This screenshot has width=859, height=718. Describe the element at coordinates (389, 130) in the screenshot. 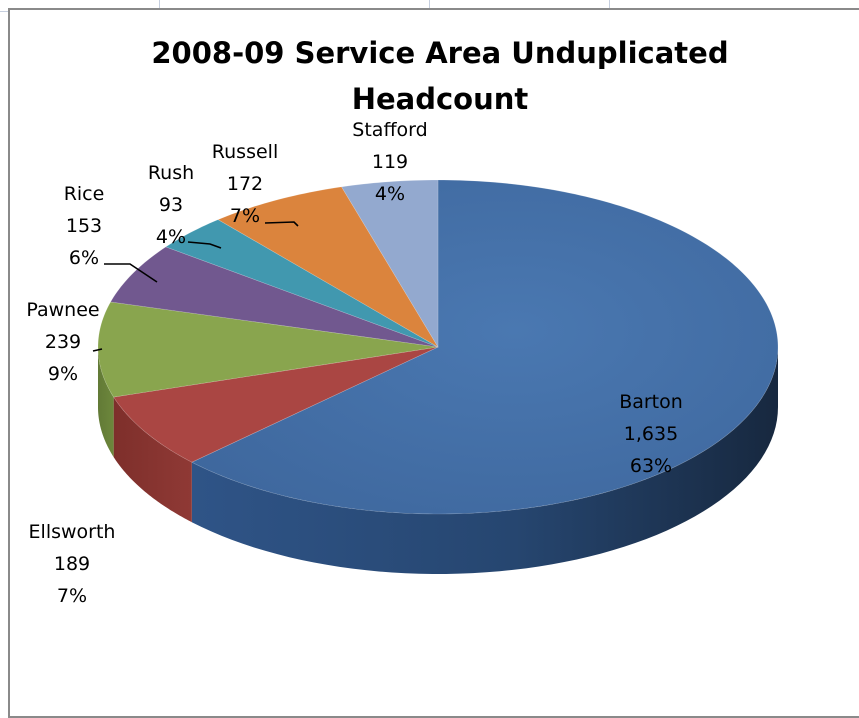

I see `label-name: Stafford` at that location.